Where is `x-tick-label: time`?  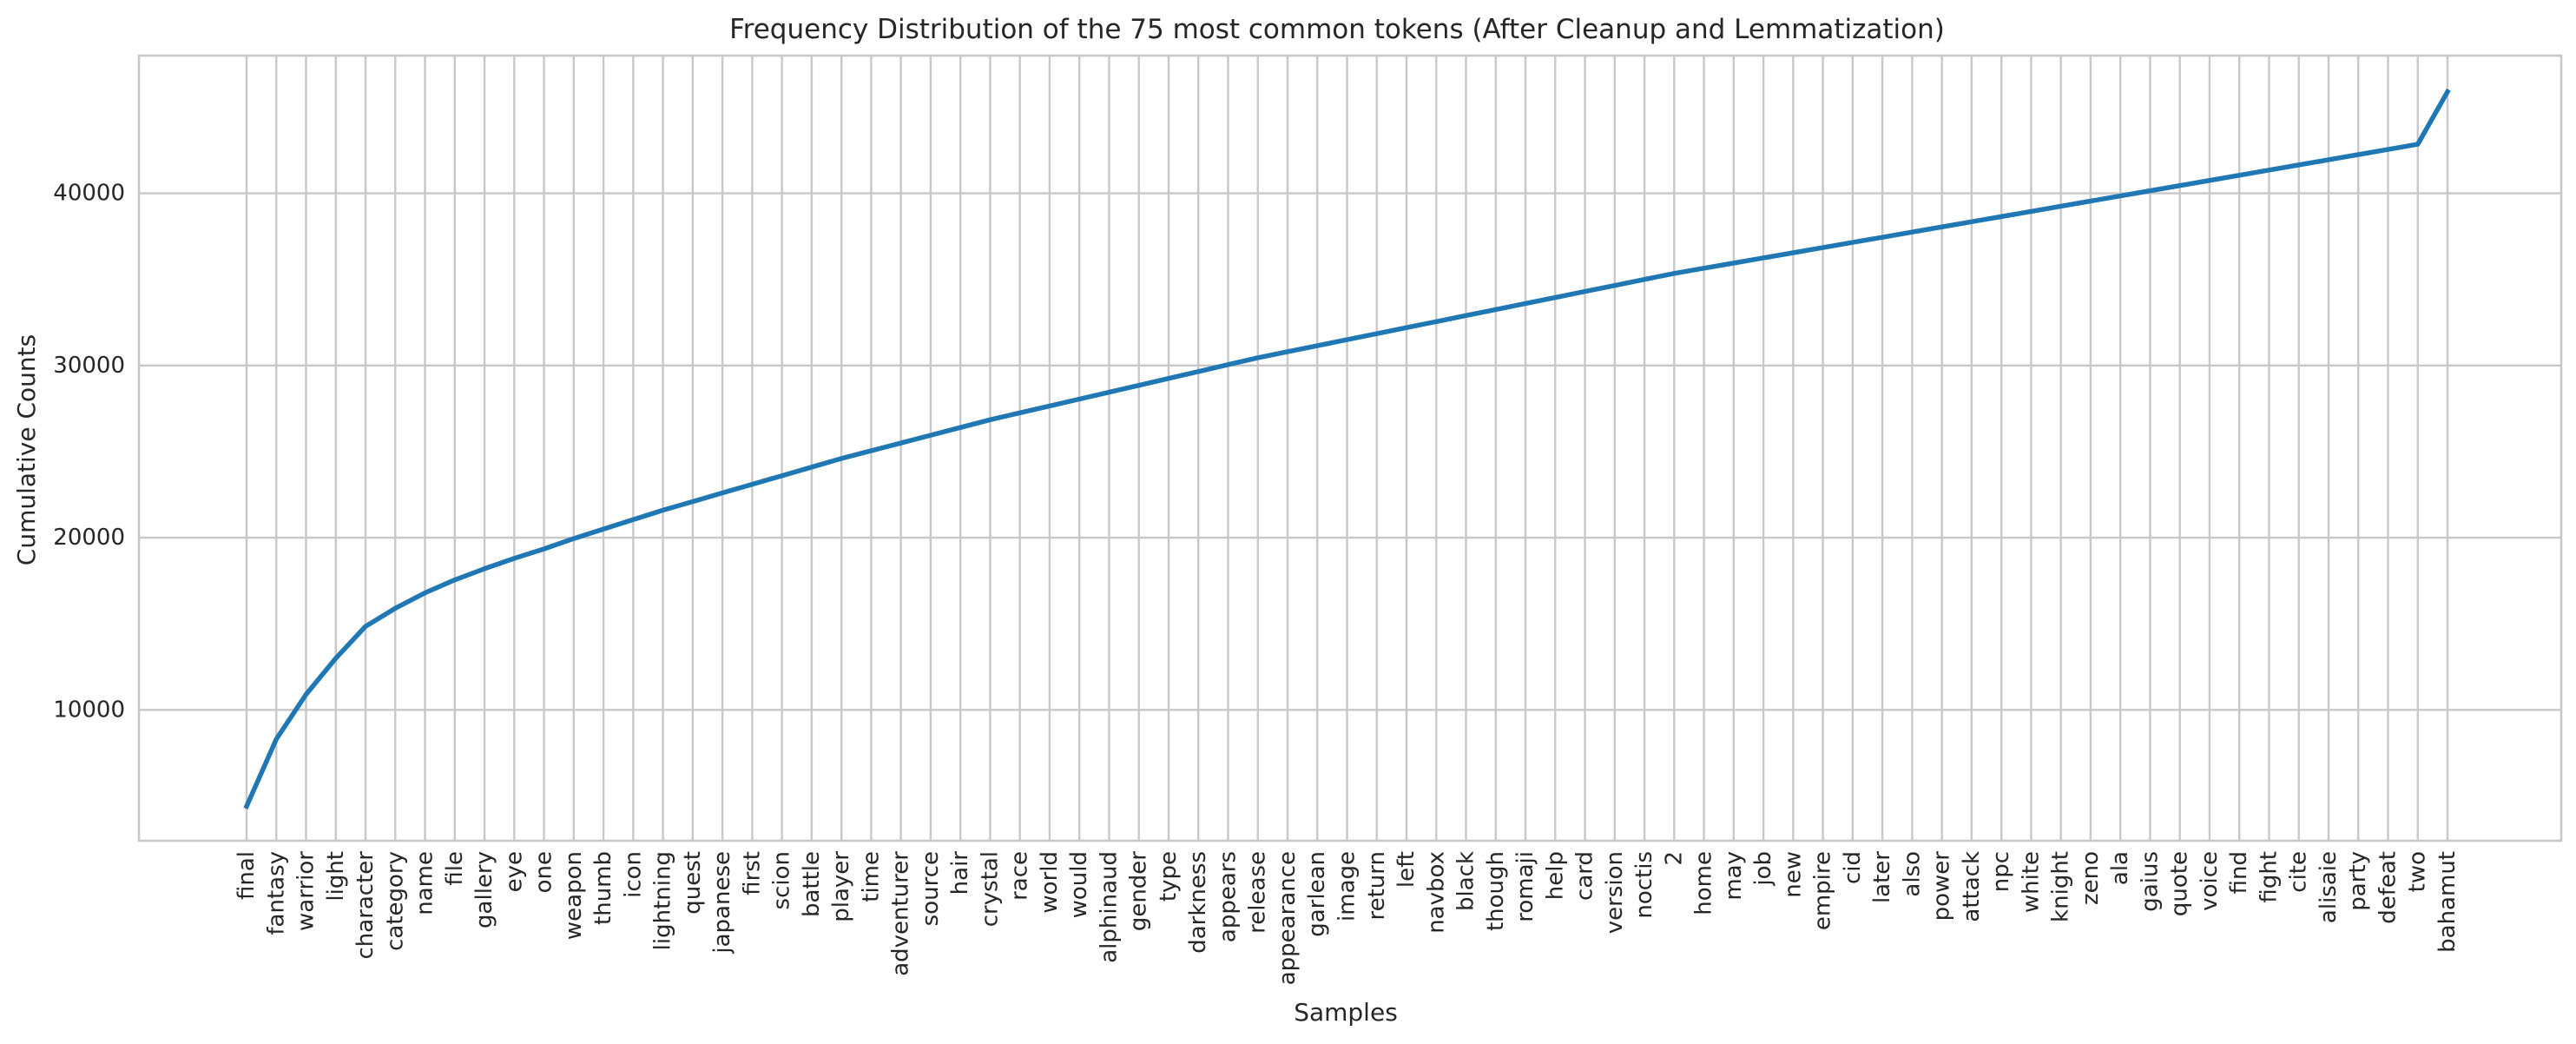 x-tick-label: time is located at coordinates (871, 876).